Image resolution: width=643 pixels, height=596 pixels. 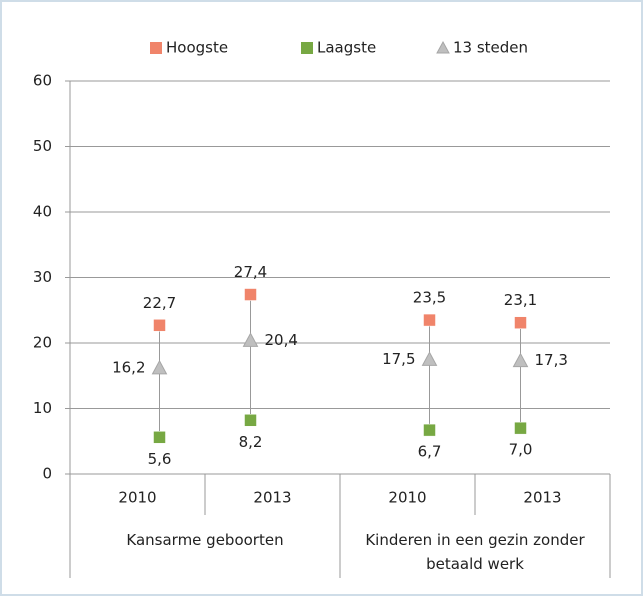 What do you see at coordinates (42, 81) in the screenshot?
I see `y-tick-label: 60` at bounding box center [42, 81].